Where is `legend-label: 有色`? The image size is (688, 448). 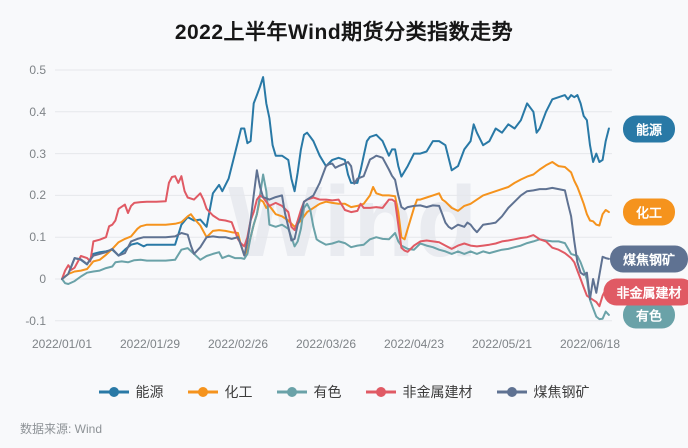
legend-label: 有色 is located at coordinates (327, 392).